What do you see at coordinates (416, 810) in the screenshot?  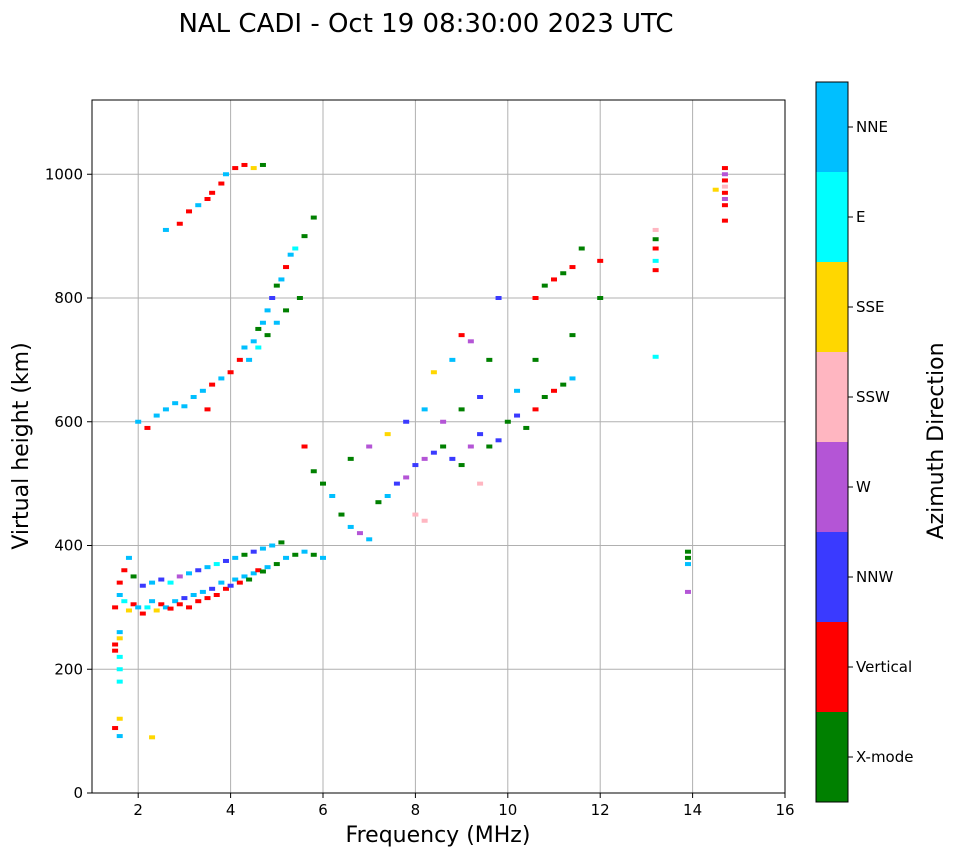 I see `x-tick-label: 8` at bounding box center [416, 810].